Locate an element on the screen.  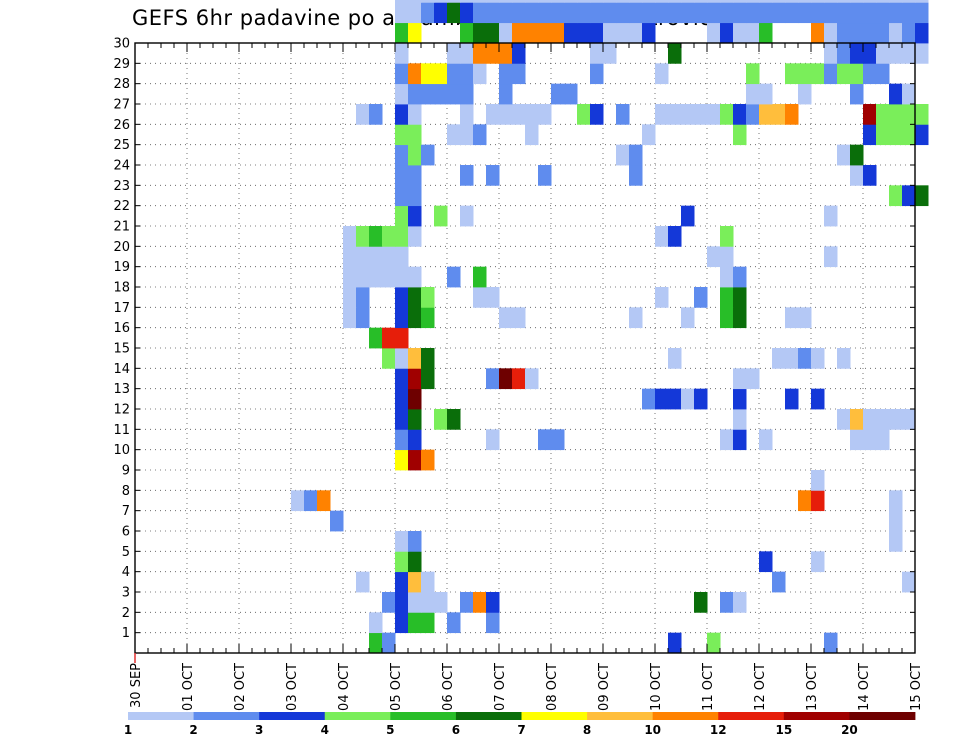
y-tick-label: 21 is located at coordinates (121, 227).